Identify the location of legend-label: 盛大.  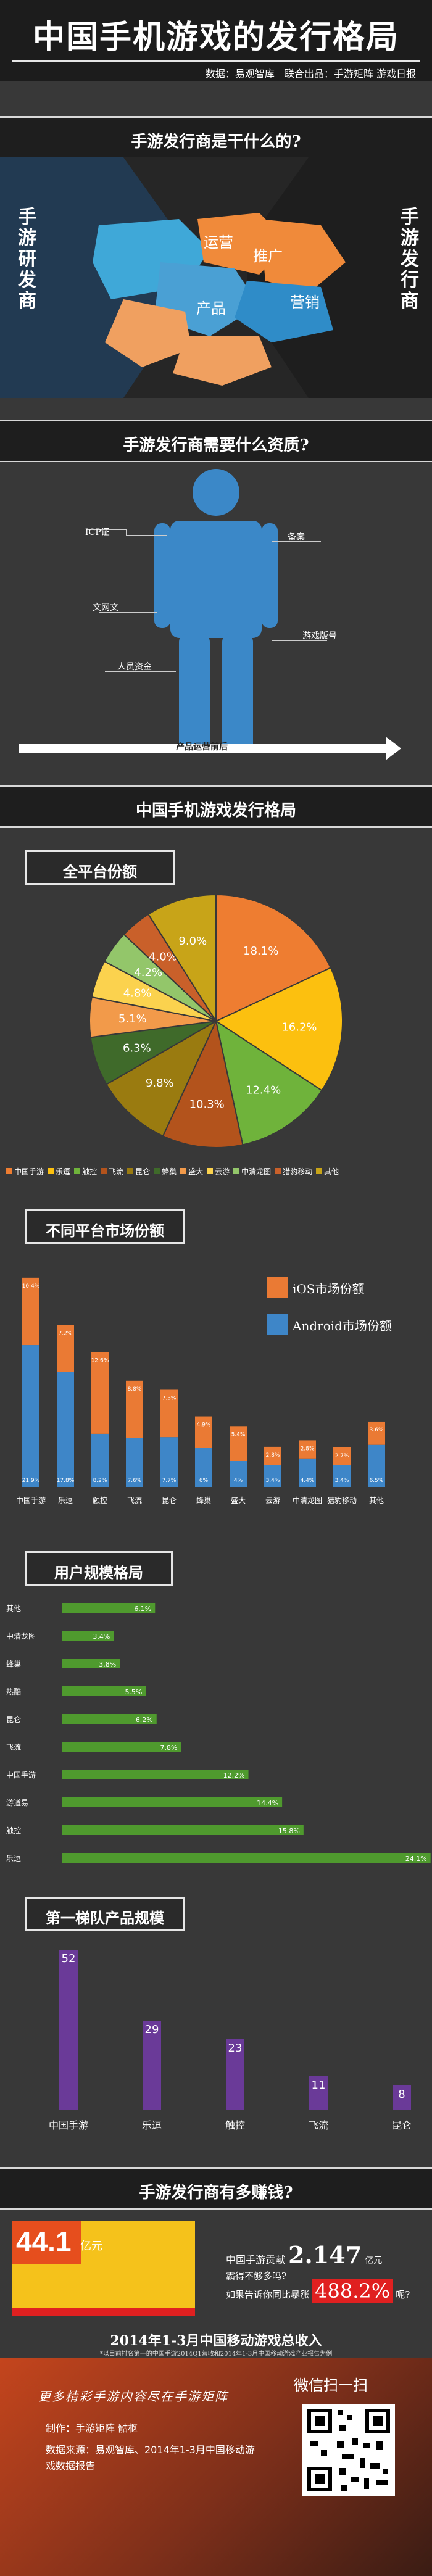
(196, 1171).